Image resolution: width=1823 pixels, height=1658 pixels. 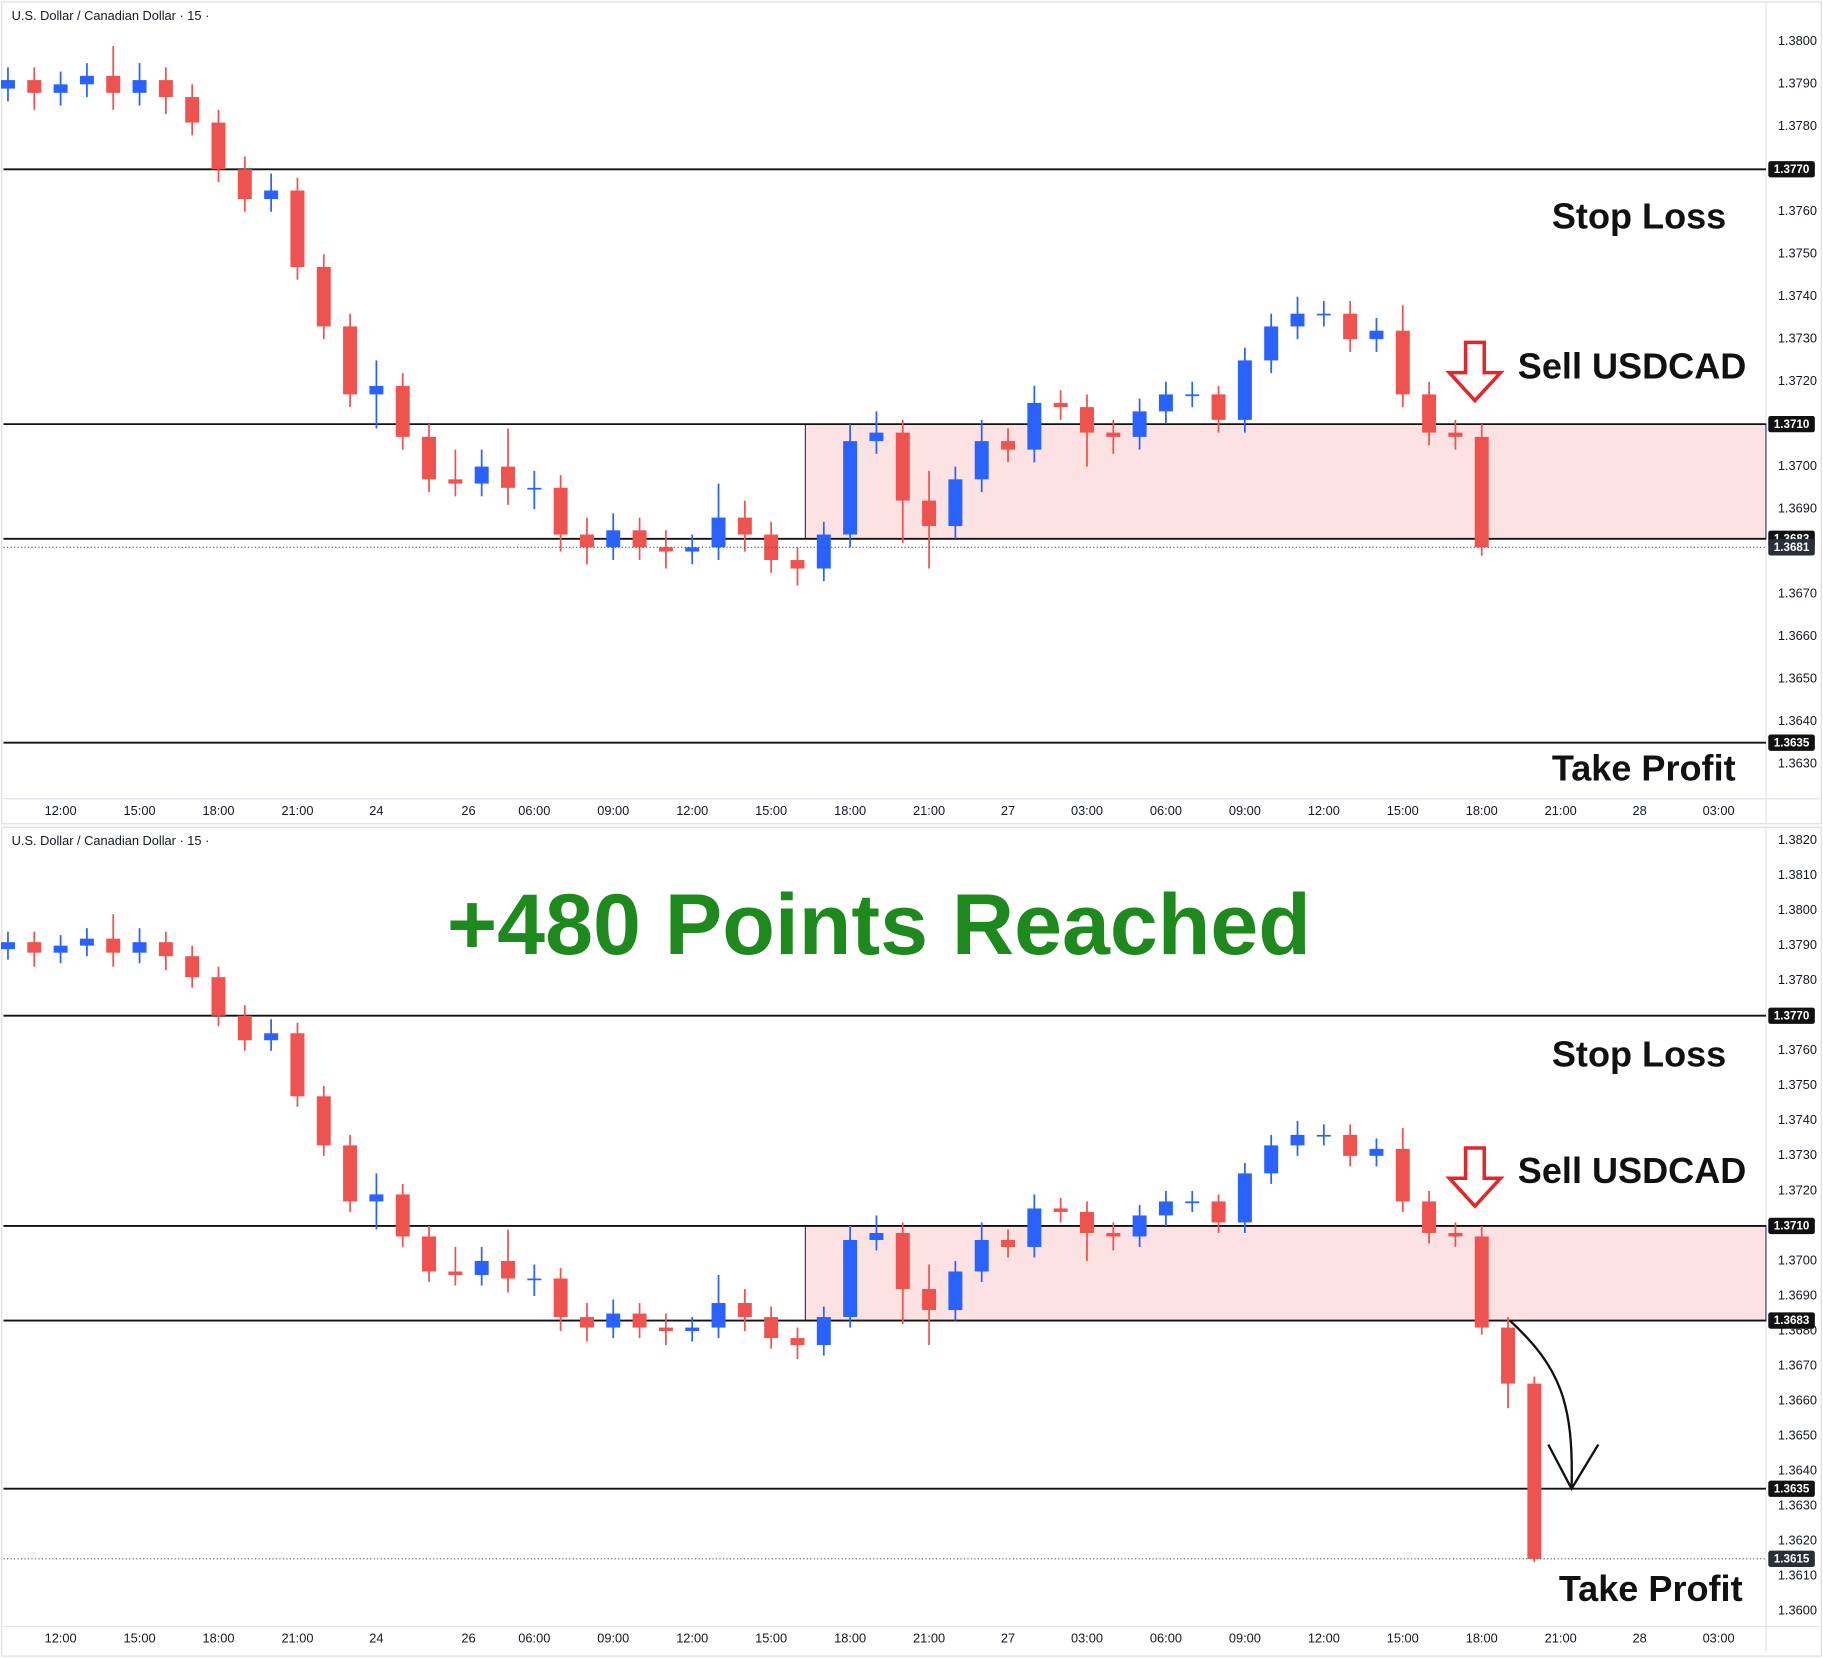 I want to click on y-tick-label: 1.3670, so click(x=1797, y=1364).